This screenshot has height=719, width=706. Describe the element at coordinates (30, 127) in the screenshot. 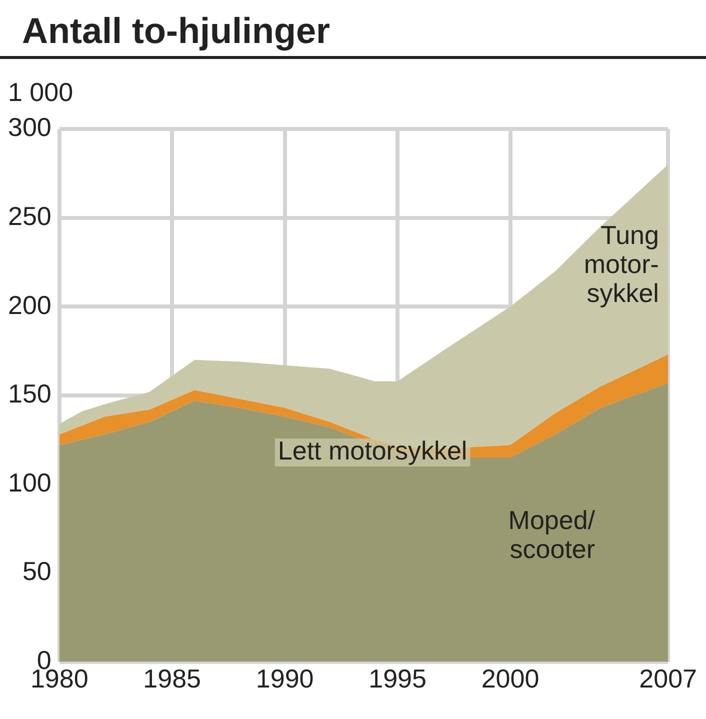

I see `y-tick-label: 300` at that location.